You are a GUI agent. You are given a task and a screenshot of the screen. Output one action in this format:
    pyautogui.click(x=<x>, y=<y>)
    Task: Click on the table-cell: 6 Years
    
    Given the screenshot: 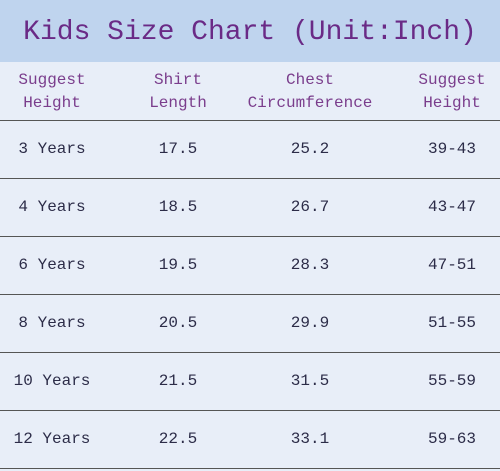 What is the action you would take?
    pyautogui.click(x=52, y=265)
    